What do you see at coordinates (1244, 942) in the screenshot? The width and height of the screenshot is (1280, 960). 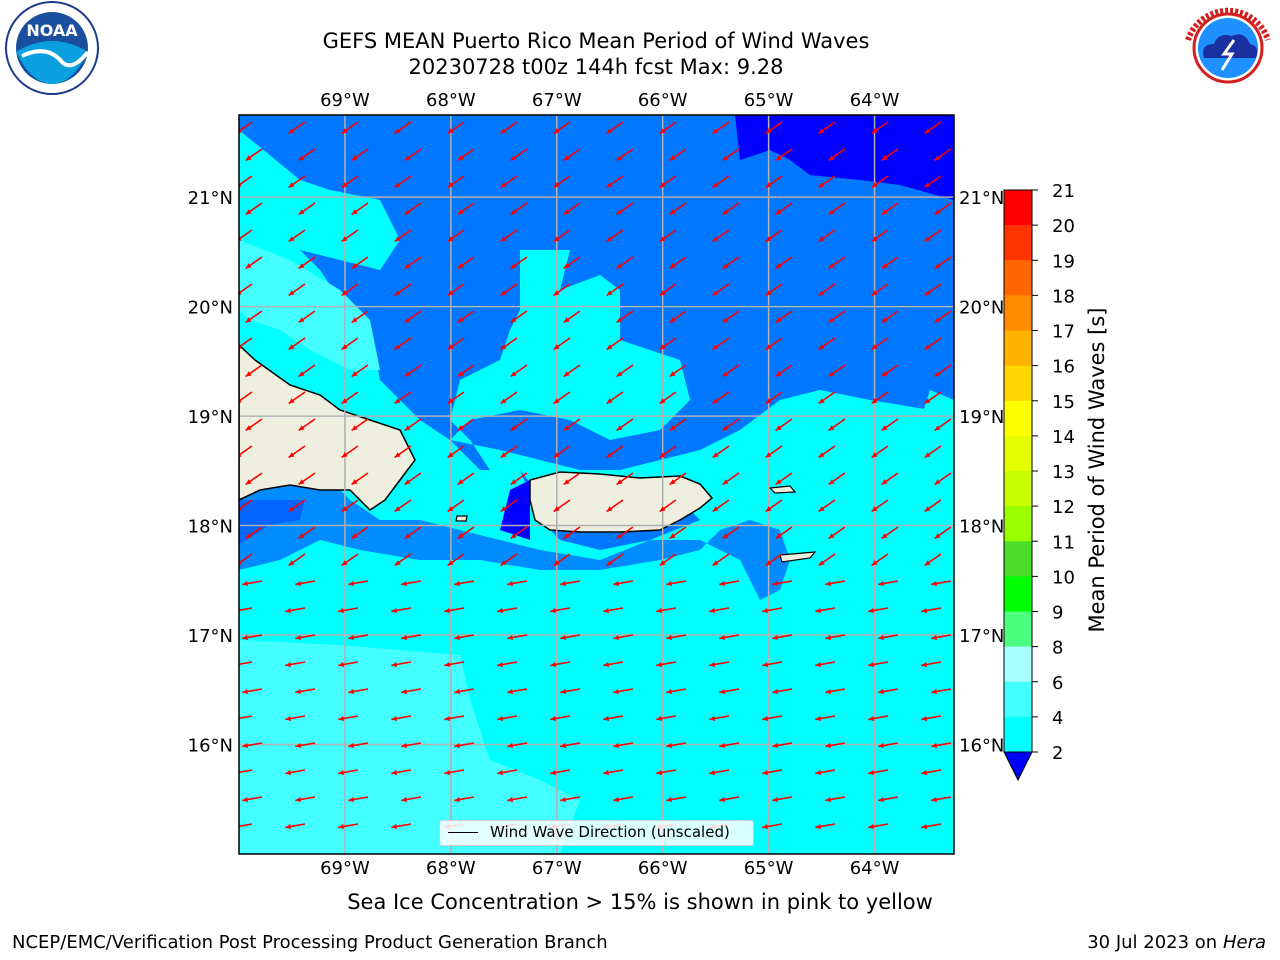 I see `footer-host: Hera` at bounding box center [1244, 942].